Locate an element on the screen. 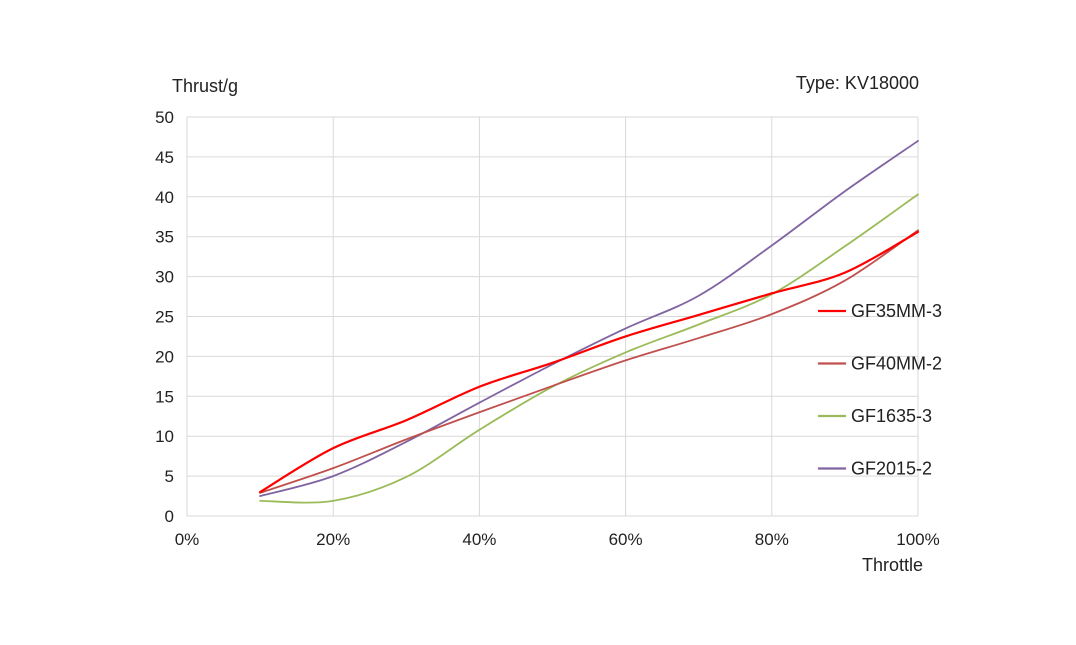 The width and height of the screenshot is (1076, 645). y-tick-label: 0 is located at coordinates (169, 516).